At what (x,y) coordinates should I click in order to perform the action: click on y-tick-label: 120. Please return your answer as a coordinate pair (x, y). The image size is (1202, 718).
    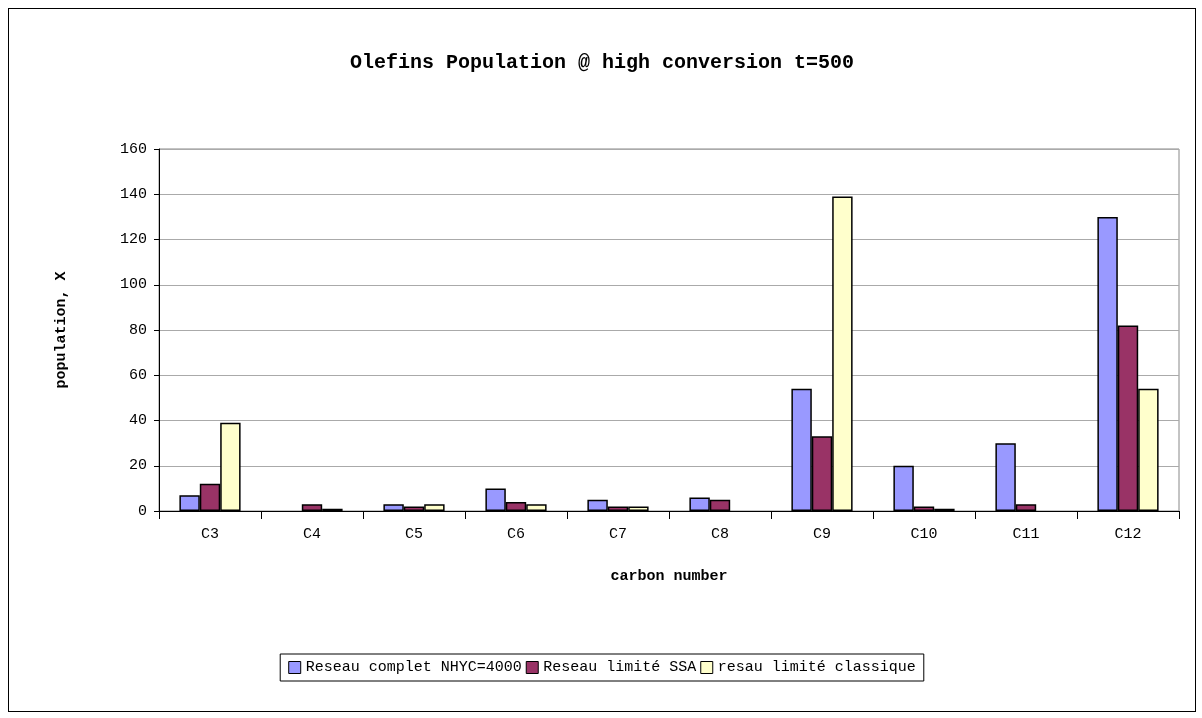
    Looking at the image, I should click on (133, 239).